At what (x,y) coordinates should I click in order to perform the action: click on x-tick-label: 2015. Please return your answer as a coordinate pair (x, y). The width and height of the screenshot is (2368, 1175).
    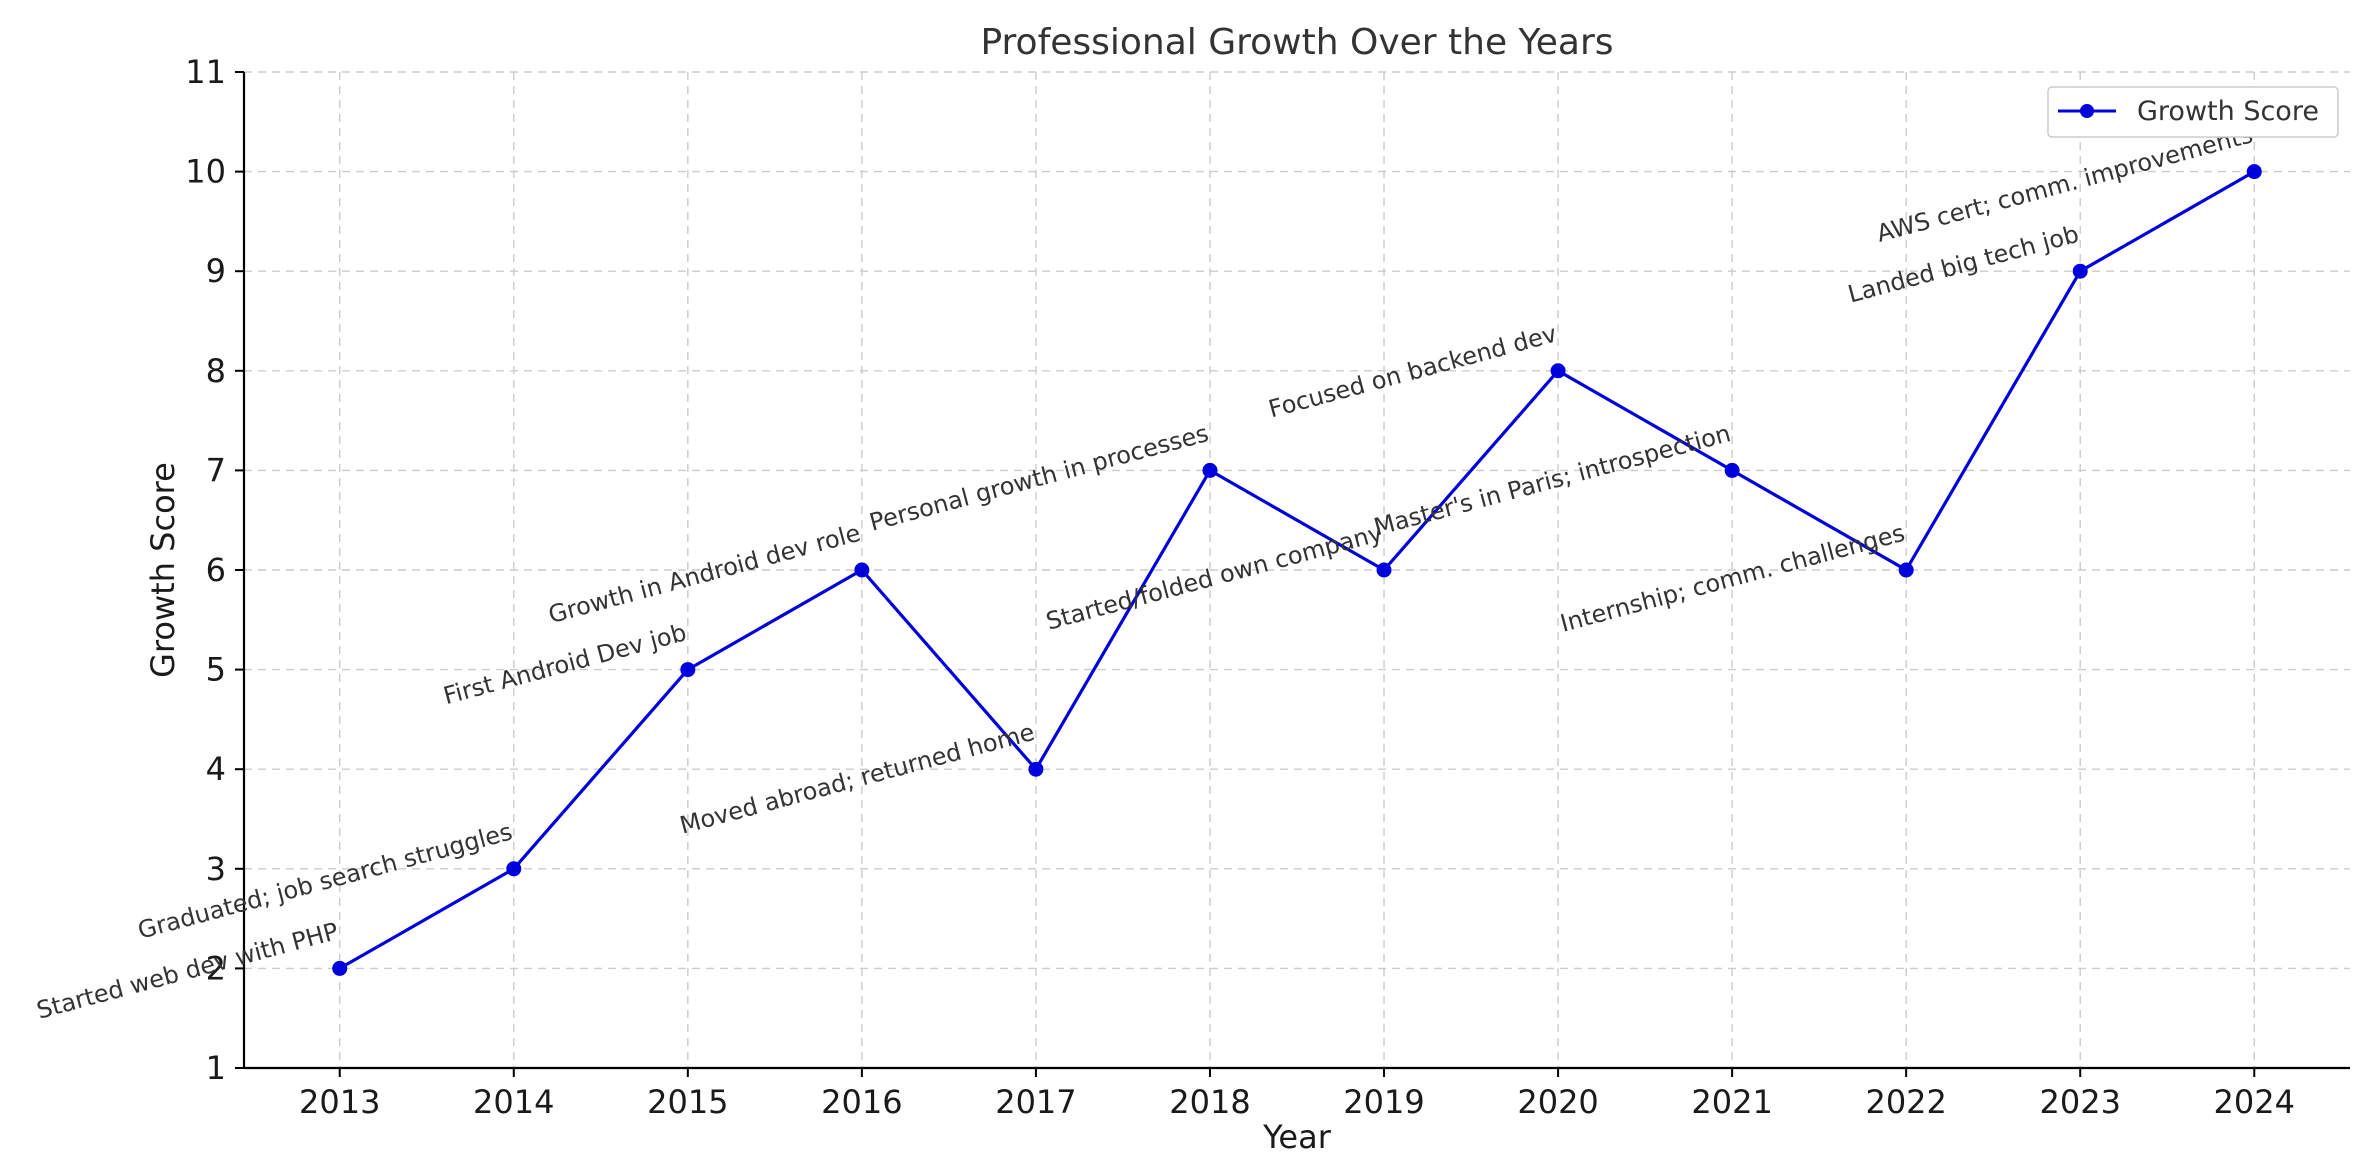
    Looking at the image, I should click on (687, 1102).